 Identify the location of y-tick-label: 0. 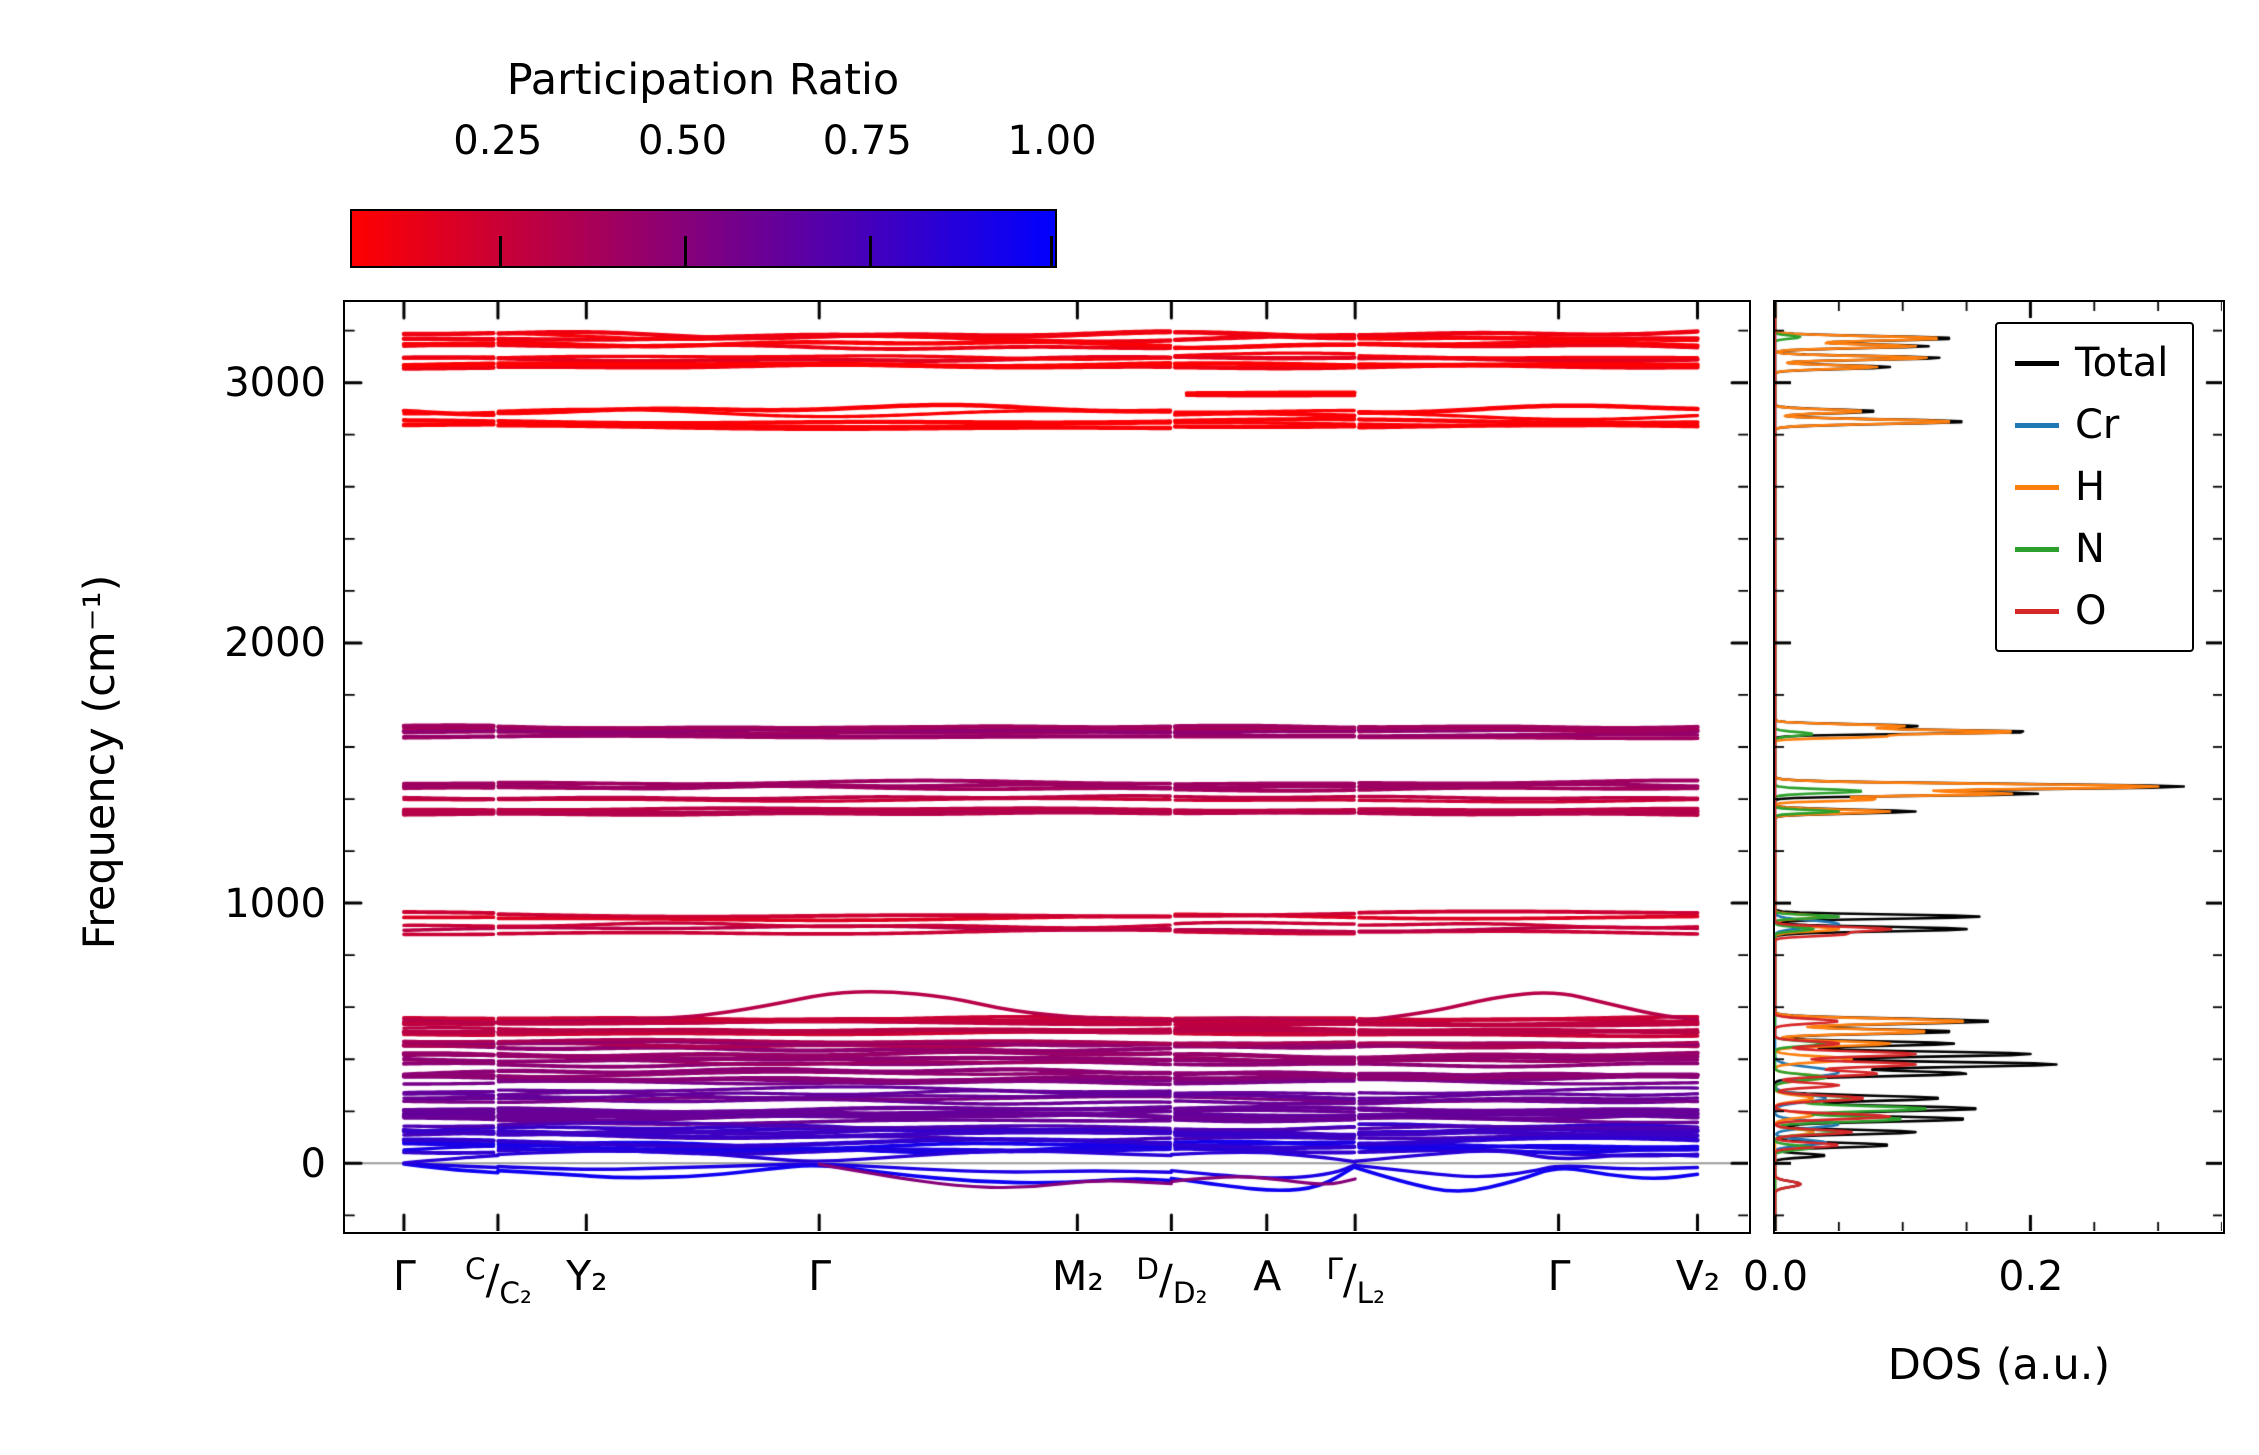
(313, 1163).